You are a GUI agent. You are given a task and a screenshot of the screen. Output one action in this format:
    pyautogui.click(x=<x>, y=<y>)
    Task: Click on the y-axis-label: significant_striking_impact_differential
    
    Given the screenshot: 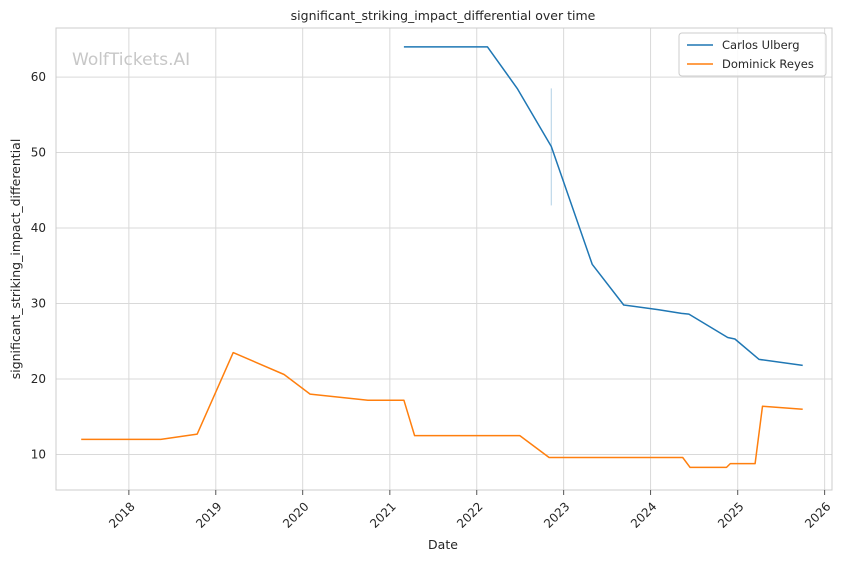 What is the action you would take?
    pyautogui.click(x=15, y=259)
    